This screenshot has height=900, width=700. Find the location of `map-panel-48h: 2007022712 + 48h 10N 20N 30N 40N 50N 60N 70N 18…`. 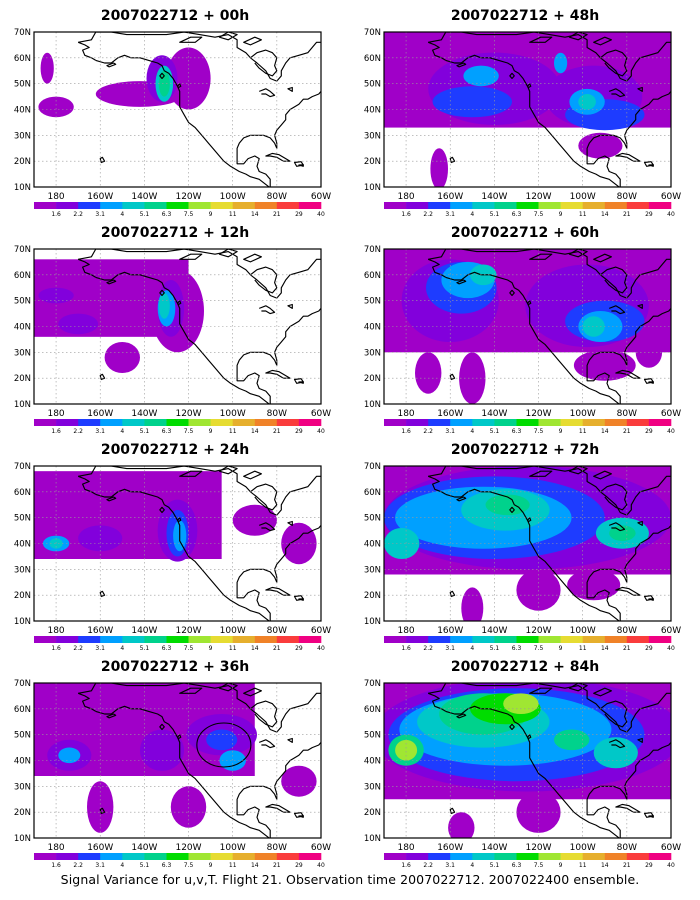

map-panel-48h: 2007022712 + 48h 10N 20N 30N 40N 50N 60N 70N 18… is located at coordinates (525, 109).